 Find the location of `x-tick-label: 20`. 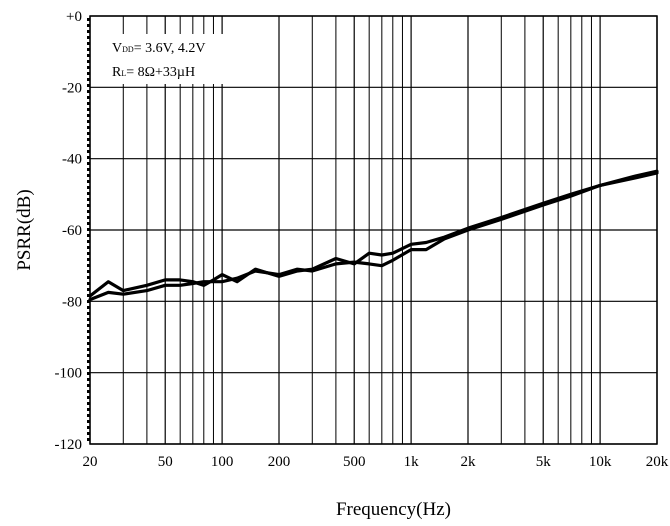

x-tick-label: 20 is located at coordinates (90, 462).